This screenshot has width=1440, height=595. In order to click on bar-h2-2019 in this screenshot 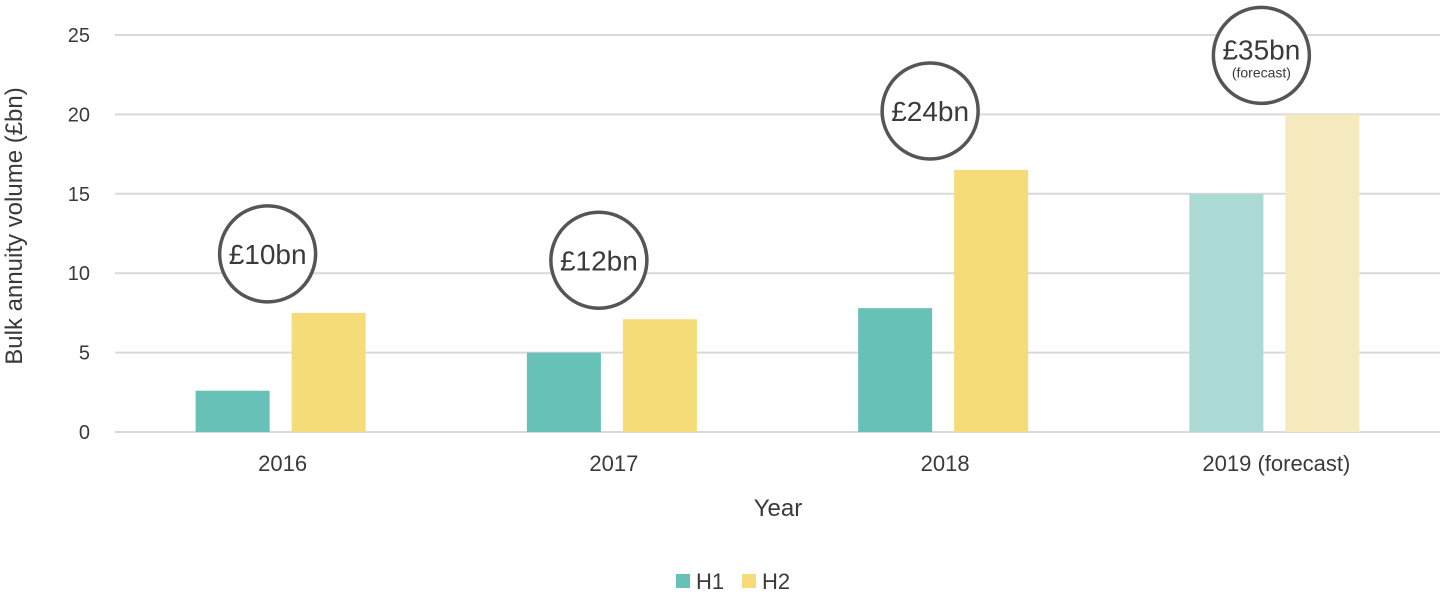, I will do `click(1322, 273)`.